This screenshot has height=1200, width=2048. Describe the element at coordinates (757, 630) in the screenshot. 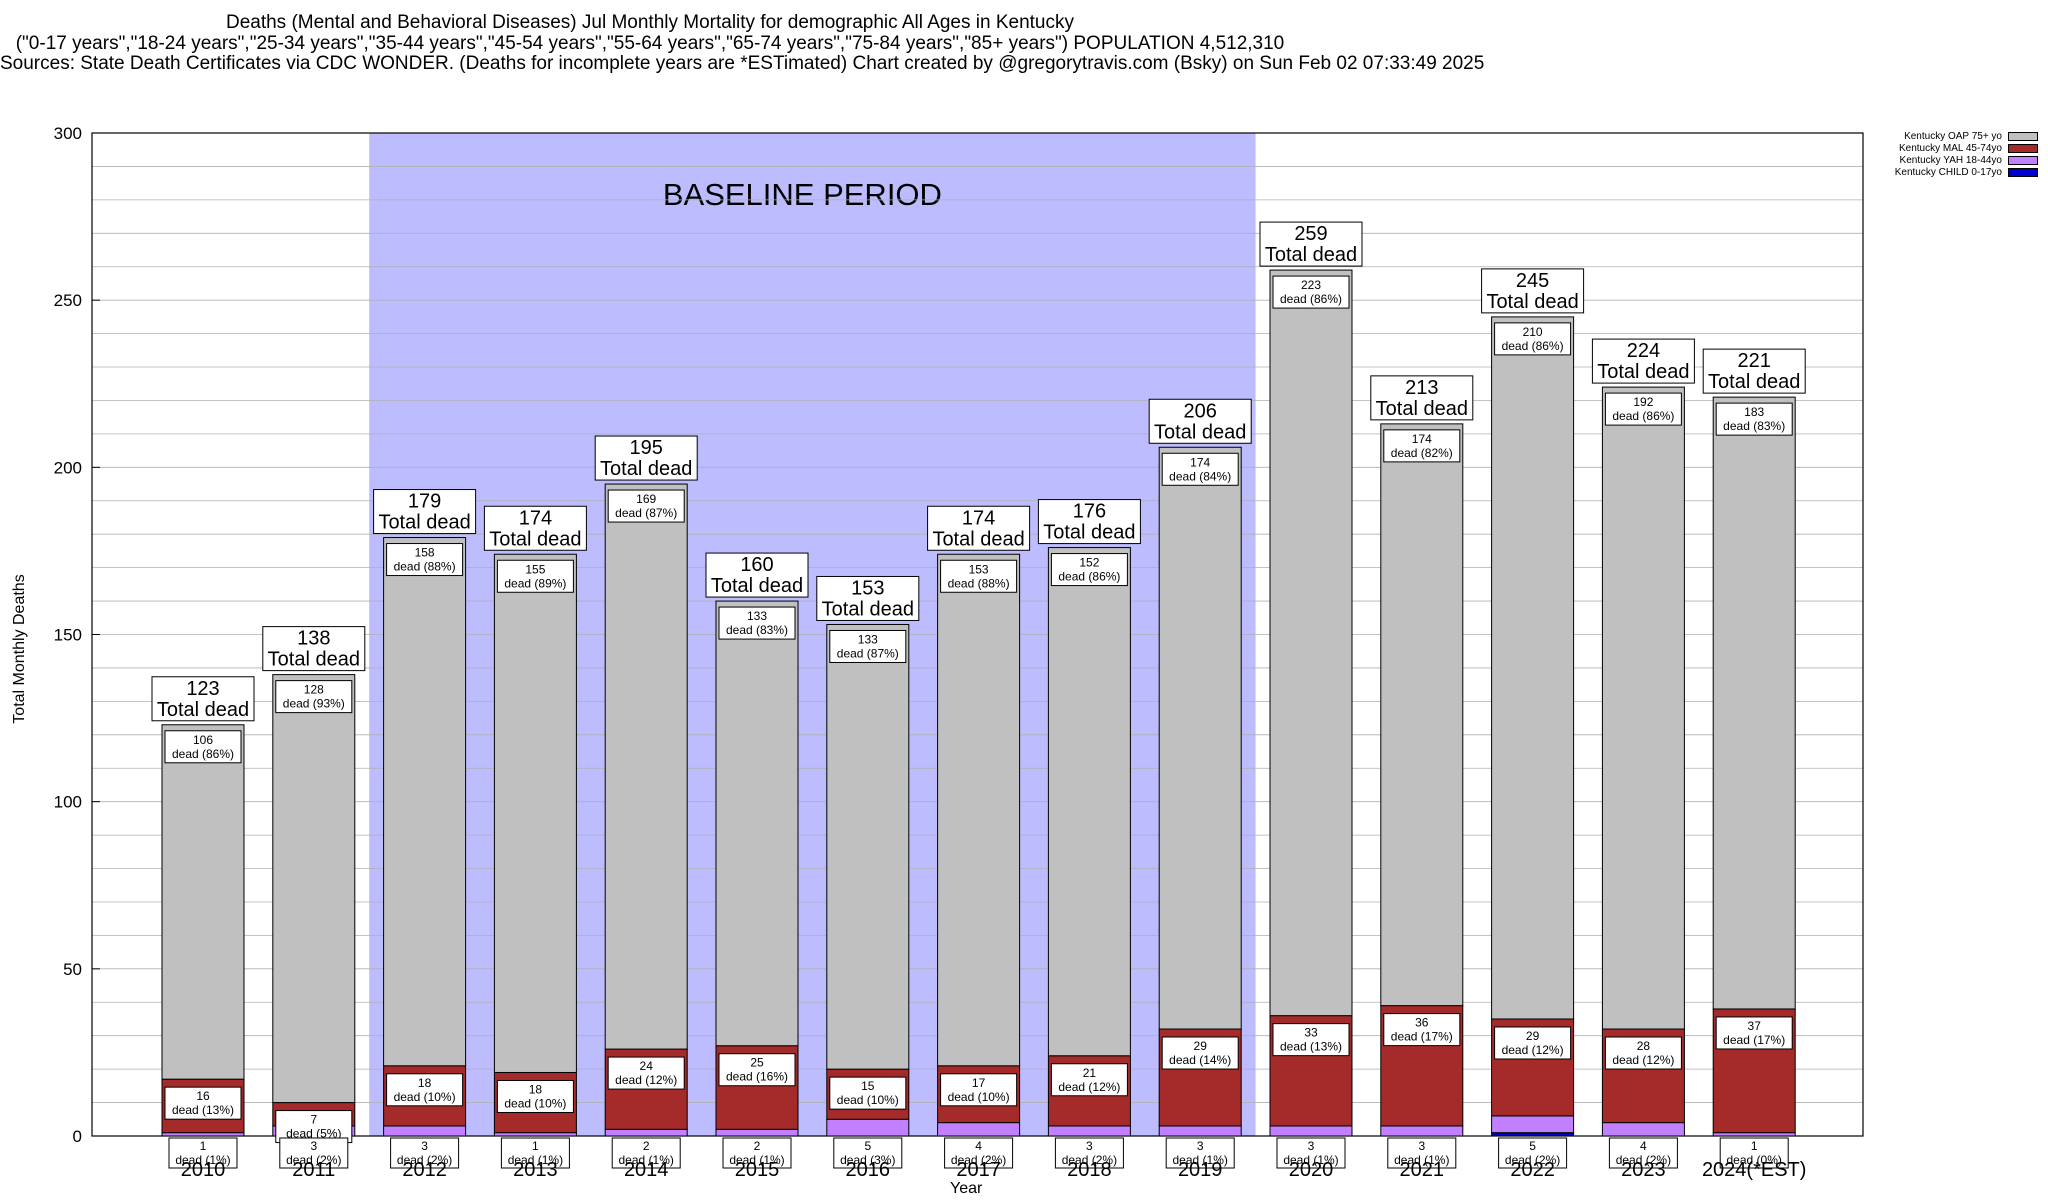

I see `oap-pct-label: dead (83%)` at that location.